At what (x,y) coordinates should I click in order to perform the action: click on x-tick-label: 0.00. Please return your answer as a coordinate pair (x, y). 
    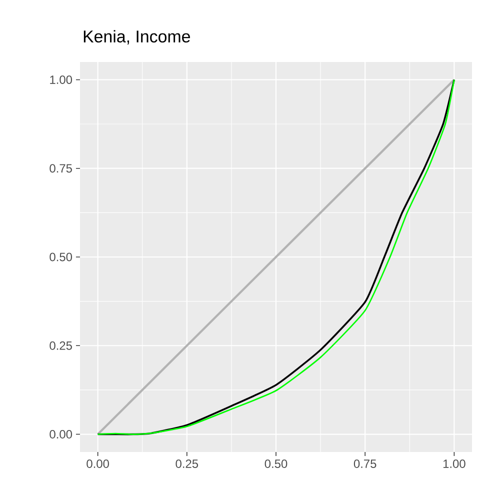
    Looking at the image, I should click on (97, 464).